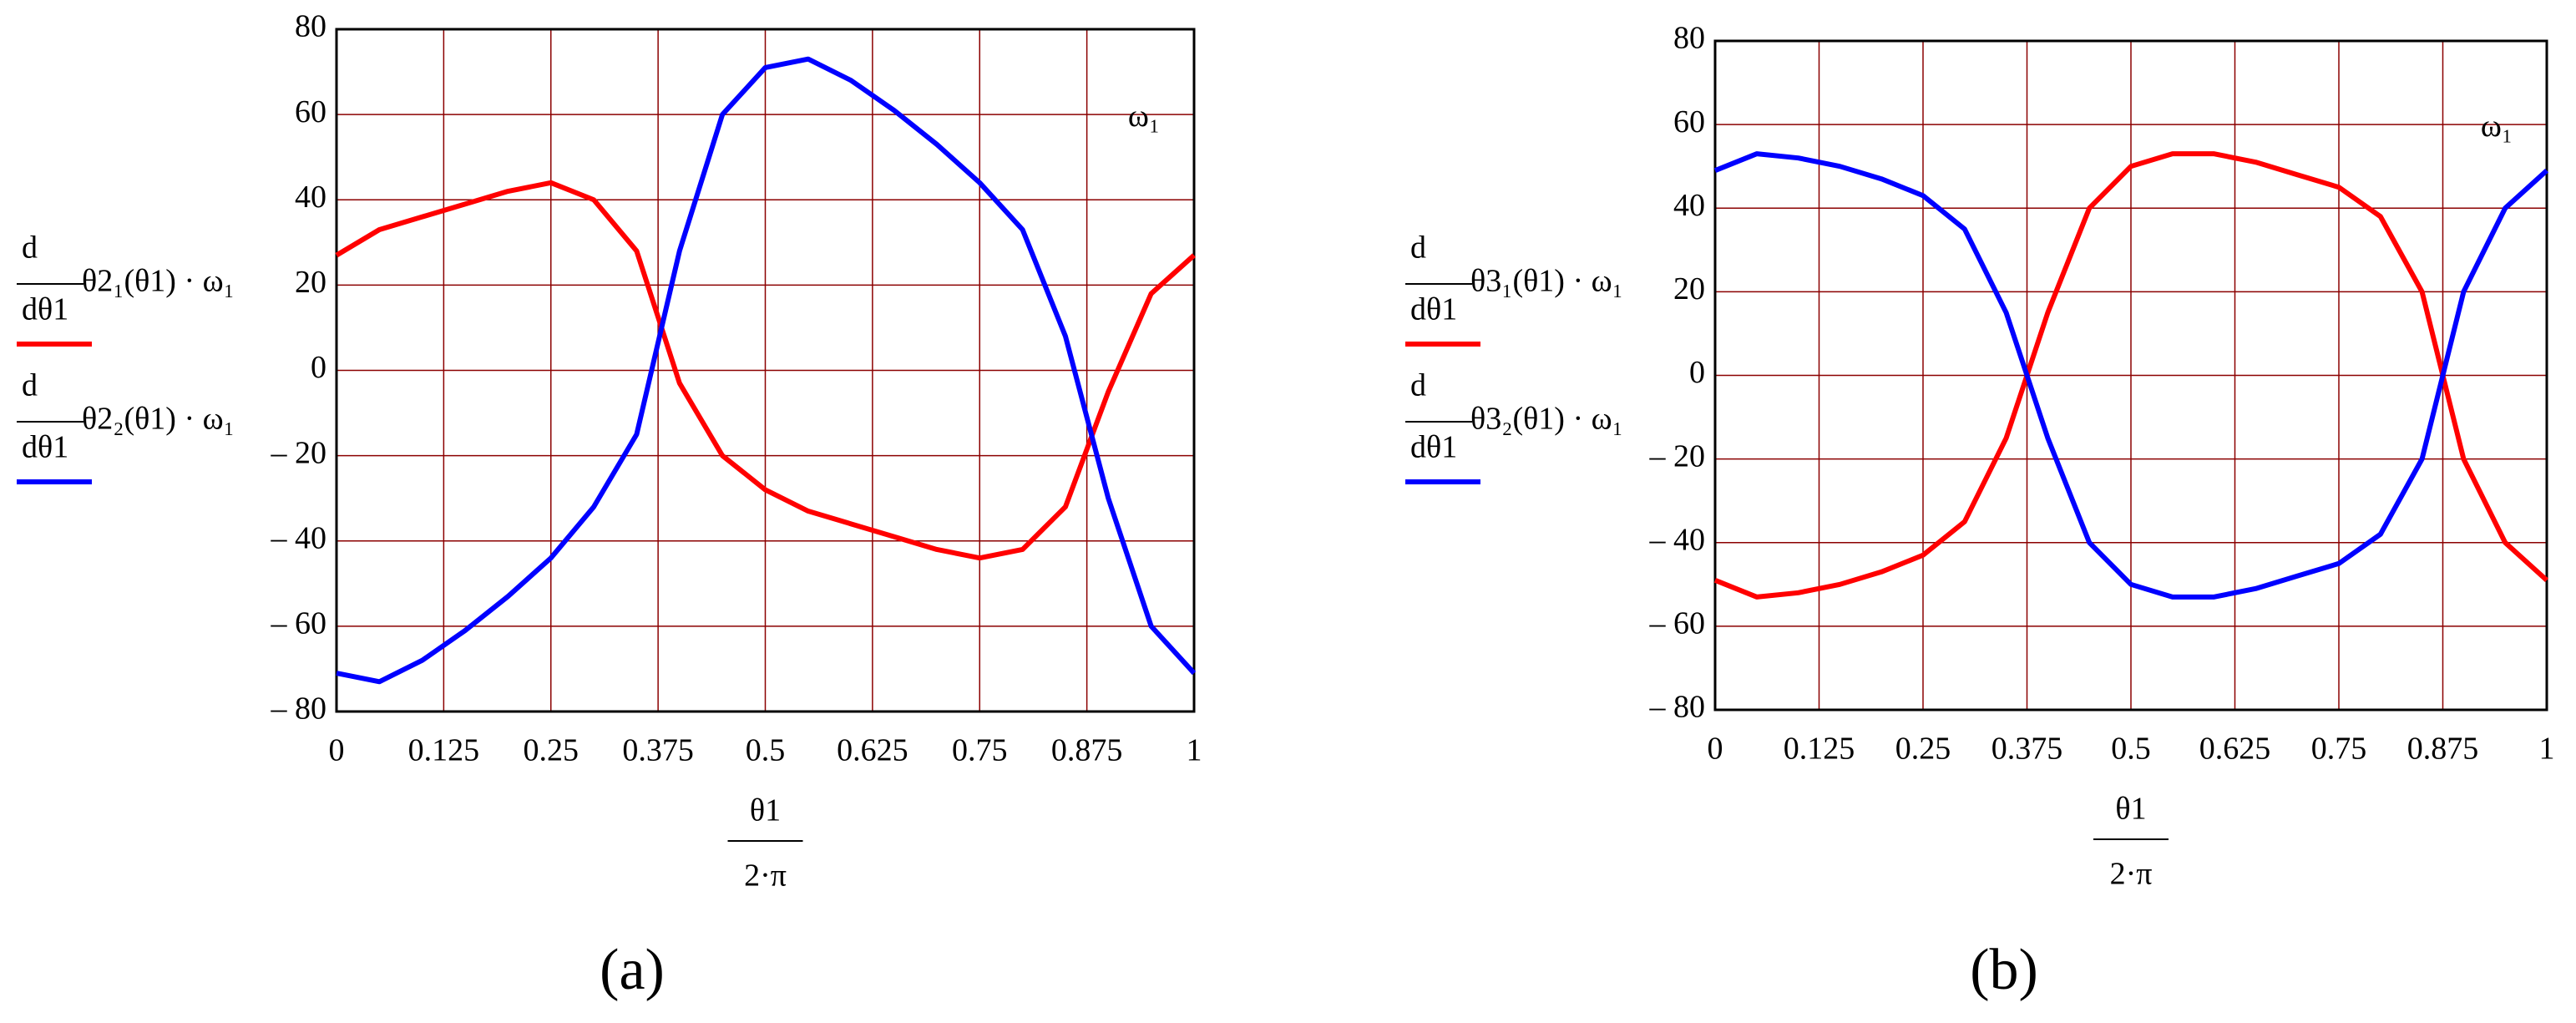  I want to click on legend-label: θ2₂(θ1) · ω₁, so click(158, 420).